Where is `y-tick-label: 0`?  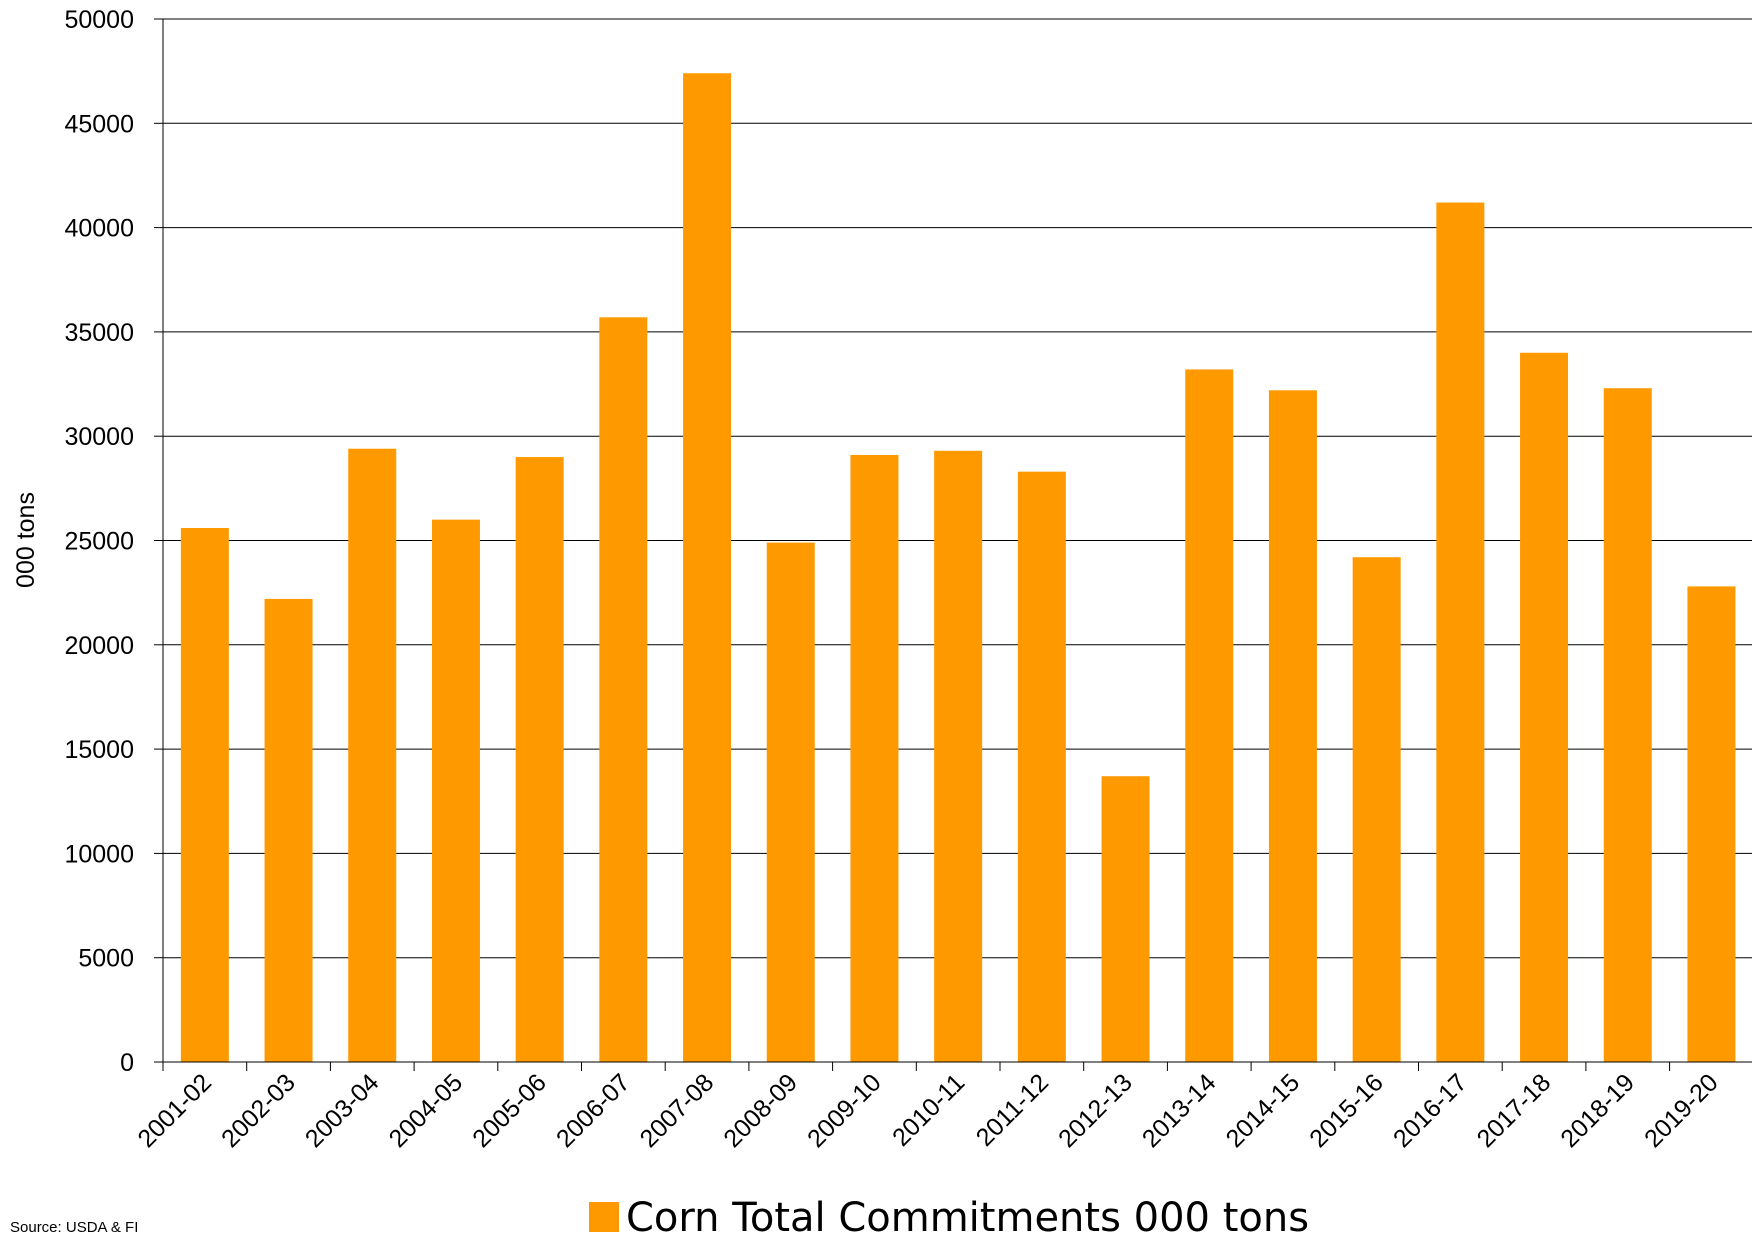
y-tick-label: 0 is located at coordinates (127, 1063).